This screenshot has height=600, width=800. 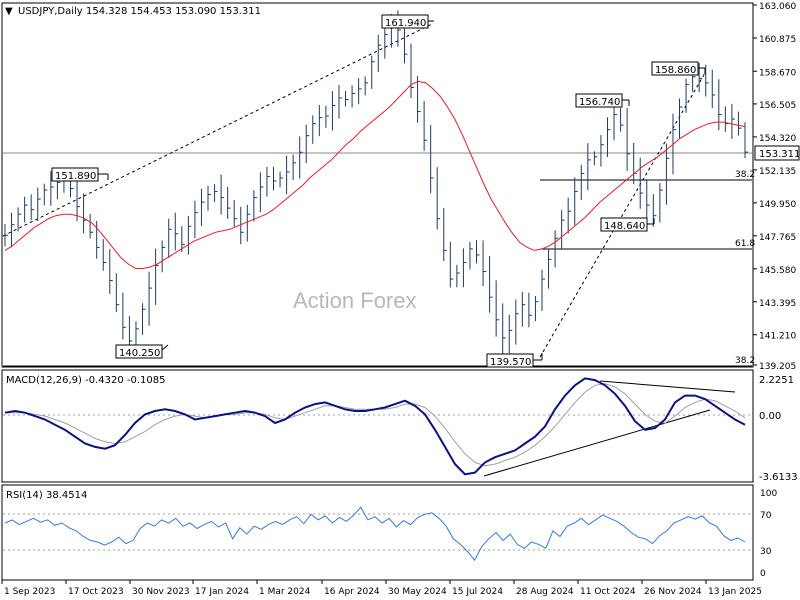 What do you see at coordinates (777, 73) in the screenshot?
I see `price-axis-label: 158.670` at bounding box center [777, 73].